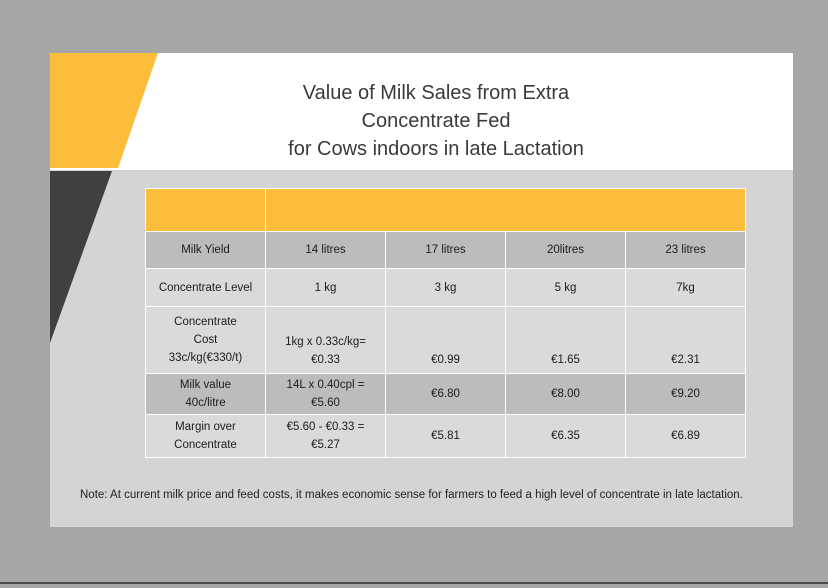 This screenshot has width=828, height=588. I want to click on row-label-cell-text: 33c/kg(€330/t), so click(205, 358).